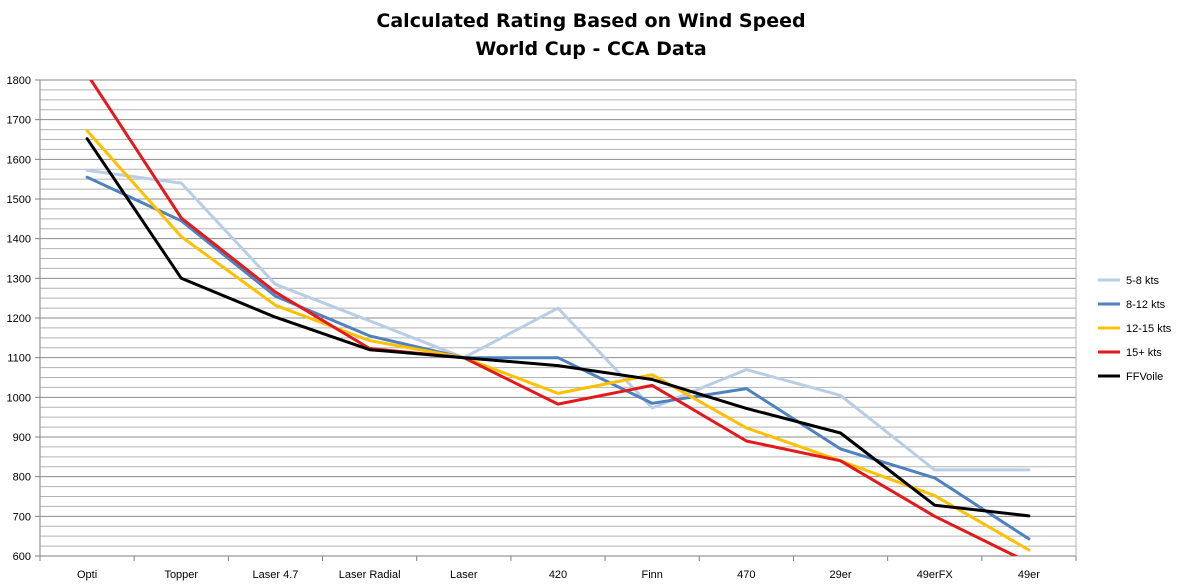 This screenshot has width=1183, height=588. Describe the element at coordinates (181, 575) in the screenshot. I see `x-tick-label: Topper` at that location.